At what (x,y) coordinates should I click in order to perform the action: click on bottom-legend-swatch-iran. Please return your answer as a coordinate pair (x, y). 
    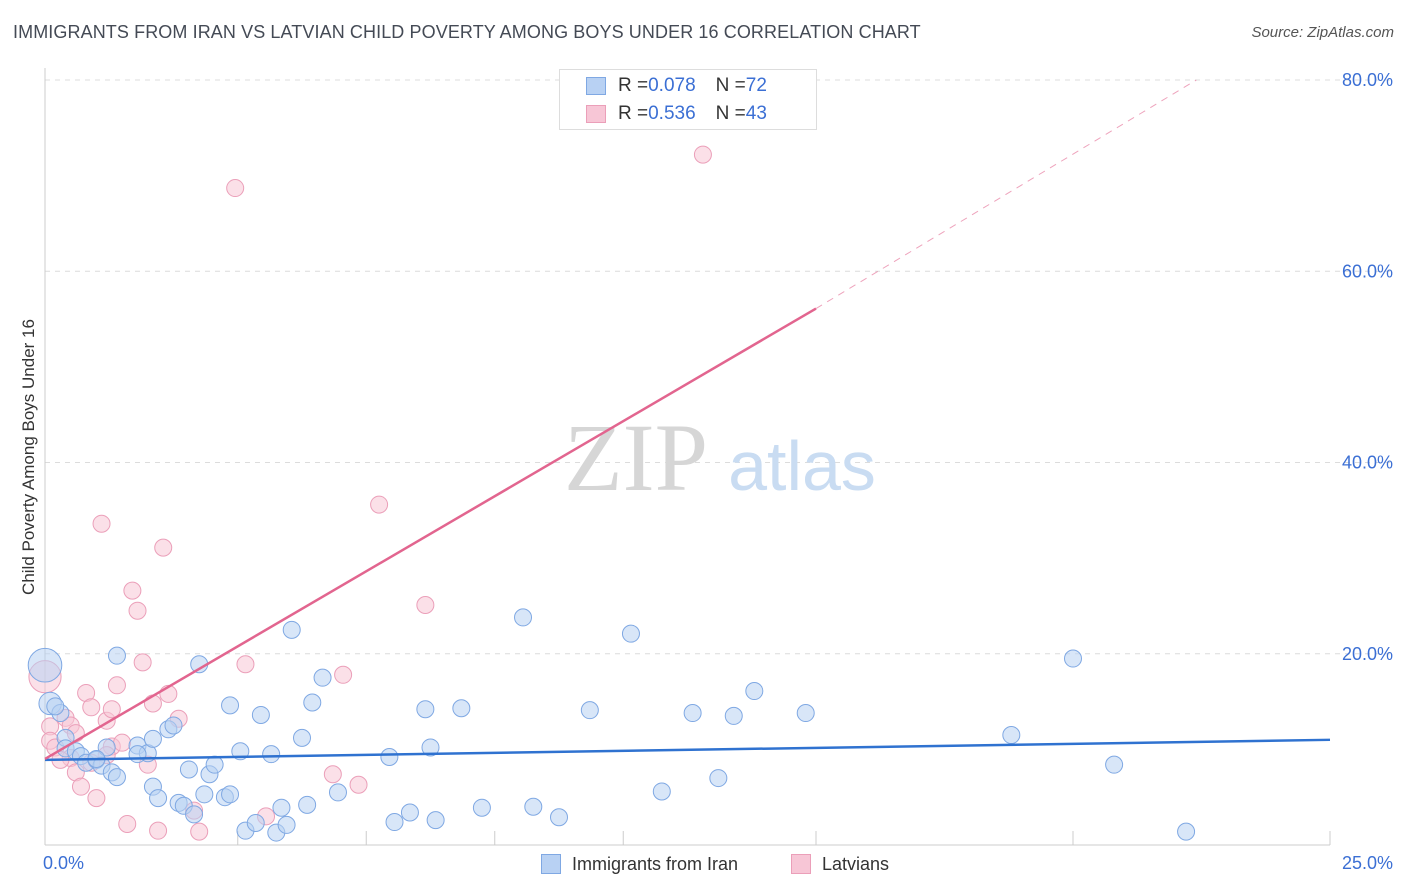
    Looking at the image, I should click on (551, 864).